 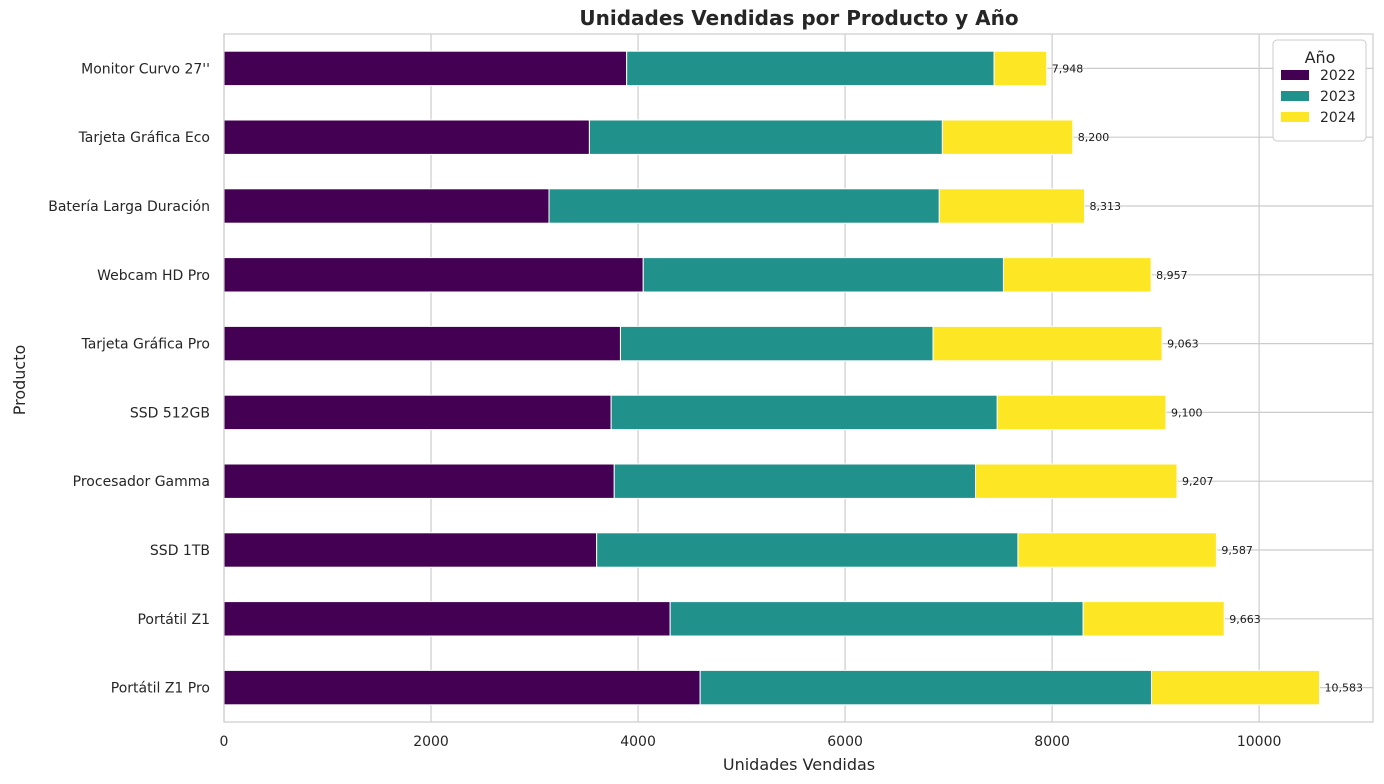 I want to click on total-label: 9,063, so click(x=1183, y=344).